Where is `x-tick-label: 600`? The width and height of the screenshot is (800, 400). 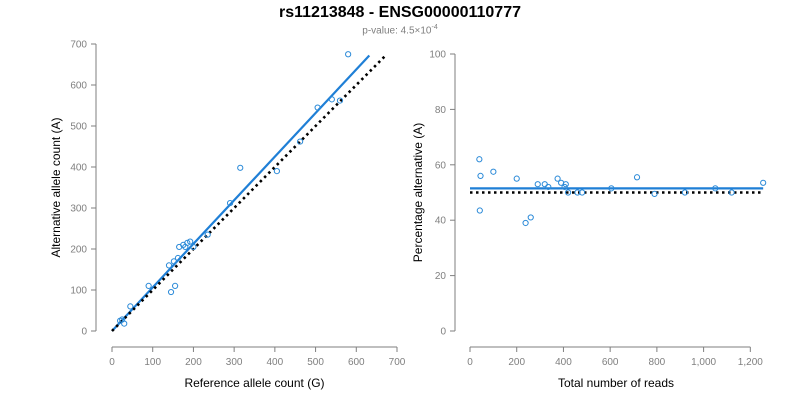
x-tick-label: 600 is located at coordinates (356, 362).